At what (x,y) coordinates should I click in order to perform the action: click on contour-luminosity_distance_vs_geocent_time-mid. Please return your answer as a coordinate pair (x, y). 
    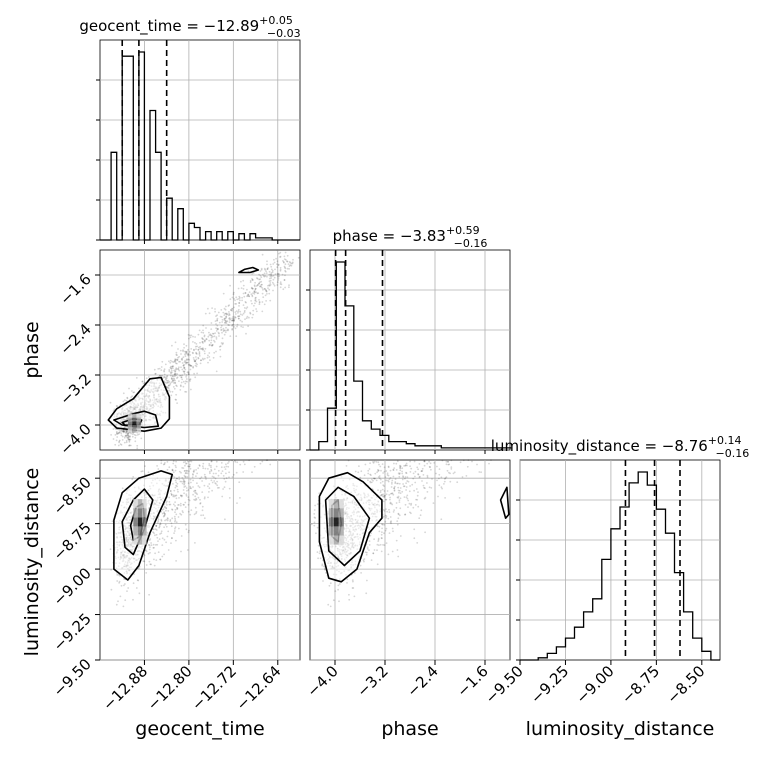
    Looking at the image, I should click on (137, 522).